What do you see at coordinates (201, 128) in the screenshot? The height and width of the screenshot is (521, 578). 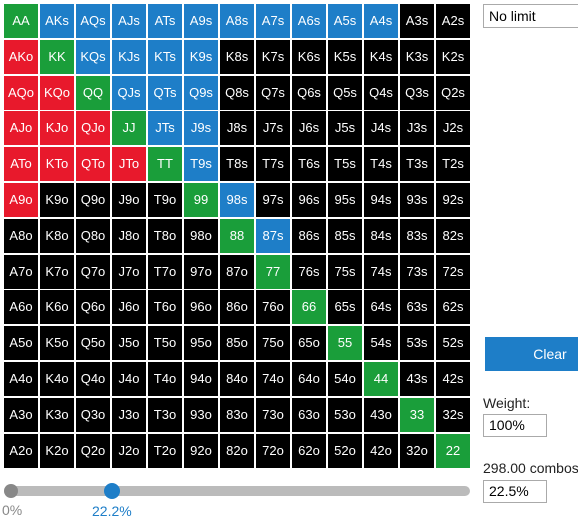 I see `hand-cell: J9s` at bounding box center [201, 128].